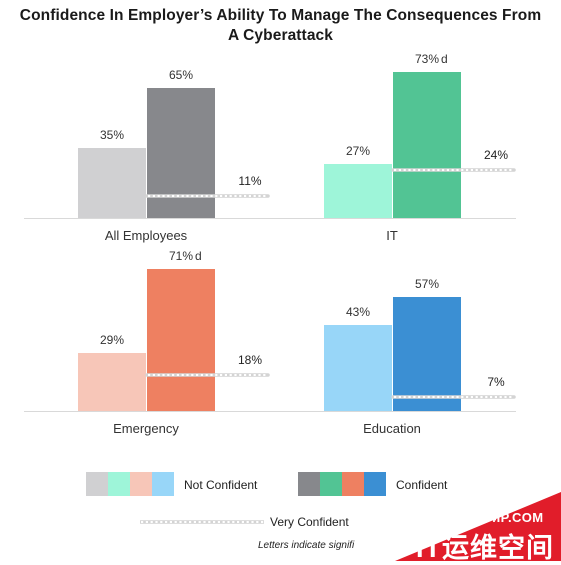  I want to click on footnote: Letters indicate signifi, so click(306, 545).